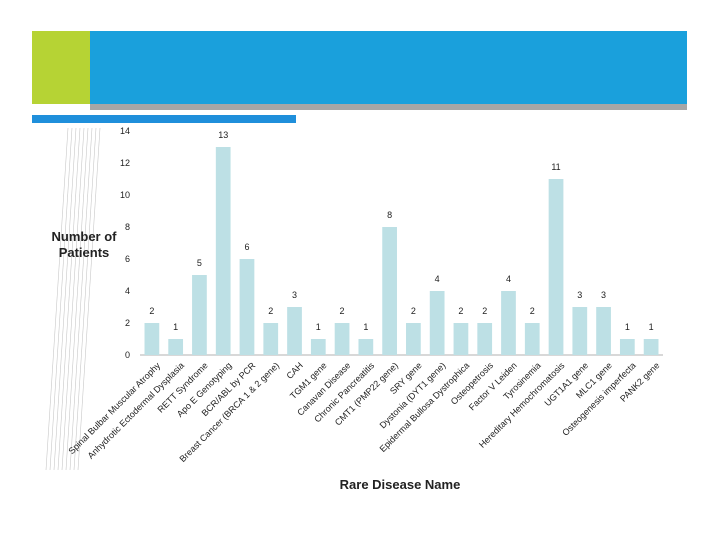  Describe the element at coordinates (84, 244) in the screenshot. I see `y-axis-title: Number of Patients` at that location.